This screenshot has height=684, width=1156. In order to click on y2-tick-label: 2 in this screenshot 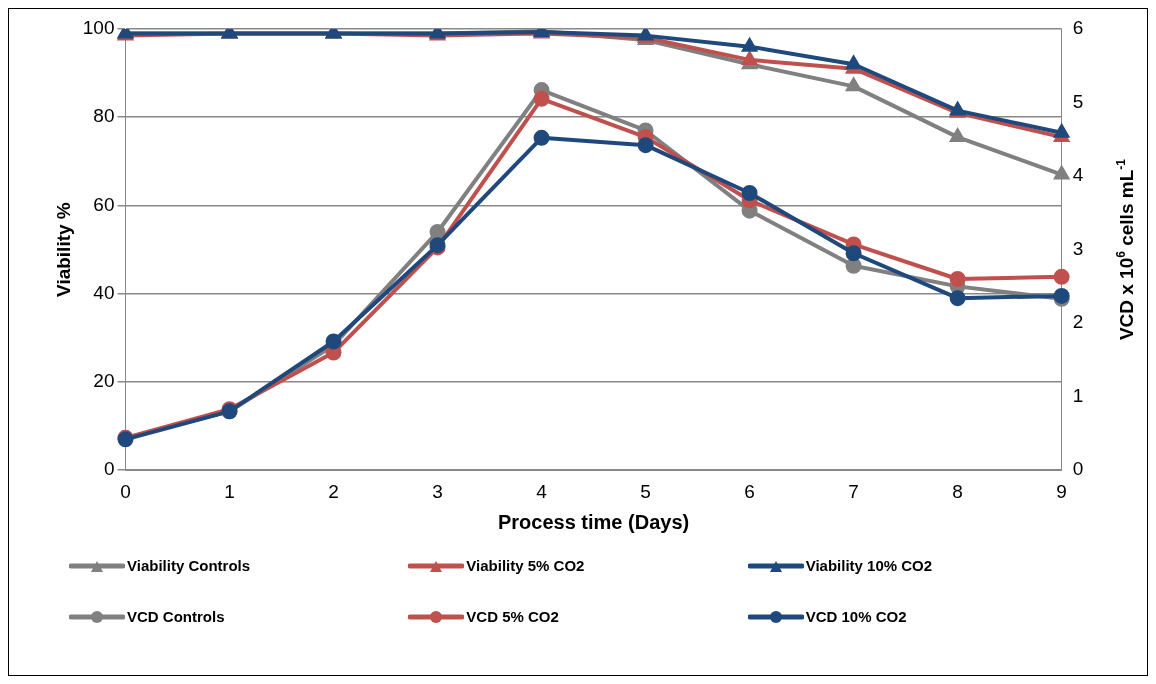, I will do `click(1078, 322)`.